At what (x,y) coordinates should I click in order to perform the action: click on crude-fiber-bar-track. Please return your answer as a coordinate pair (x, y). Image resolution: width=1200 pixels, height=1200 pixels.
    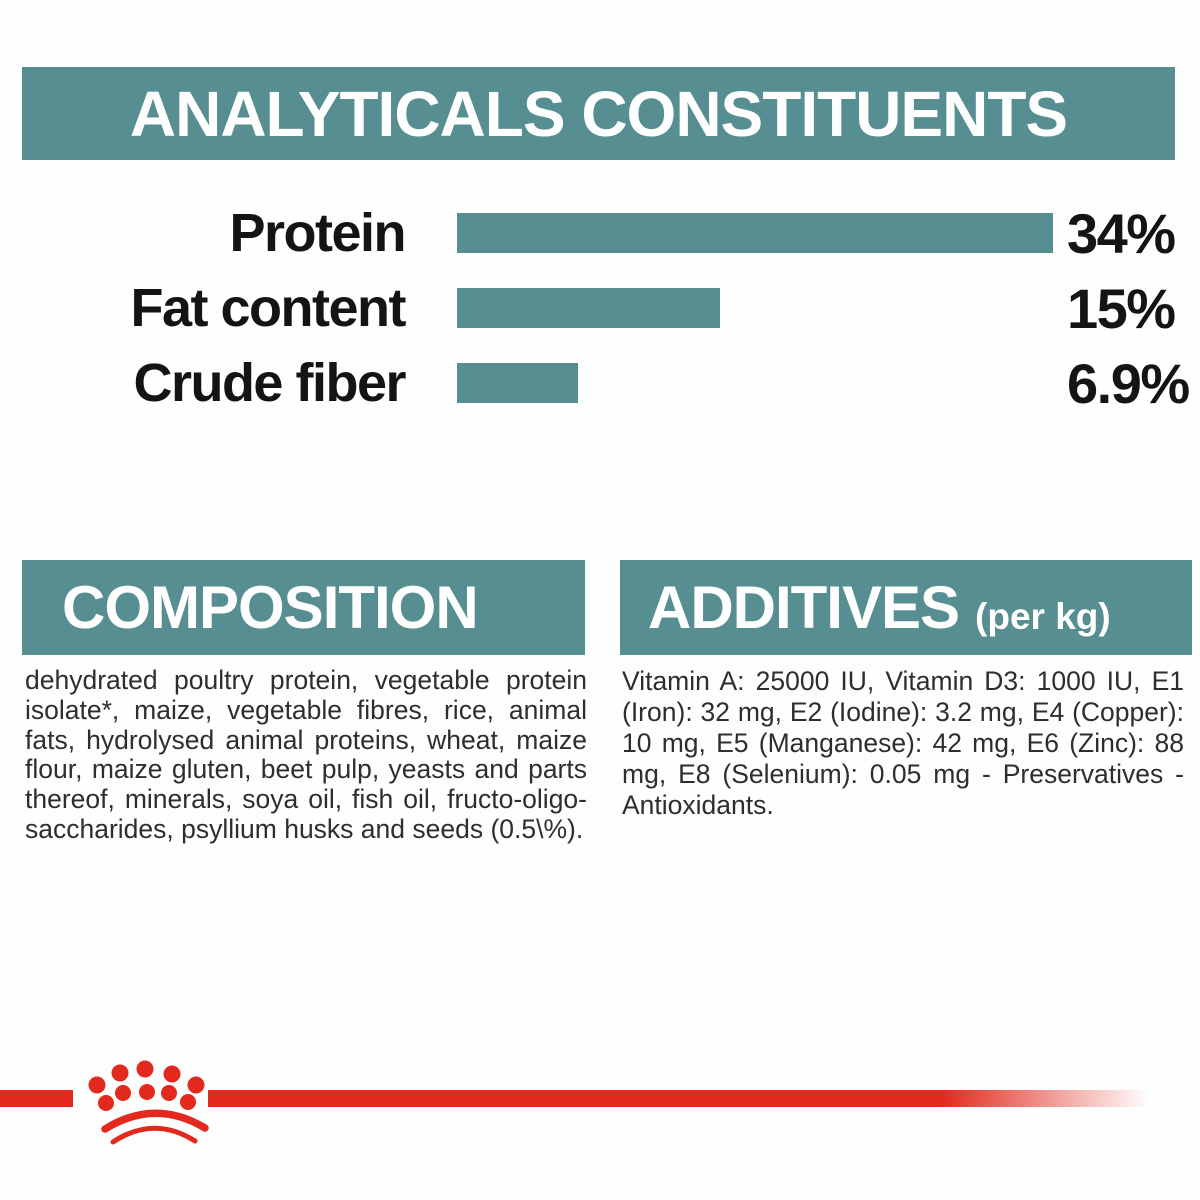
    Looking at the image, I should click on (755, 383).